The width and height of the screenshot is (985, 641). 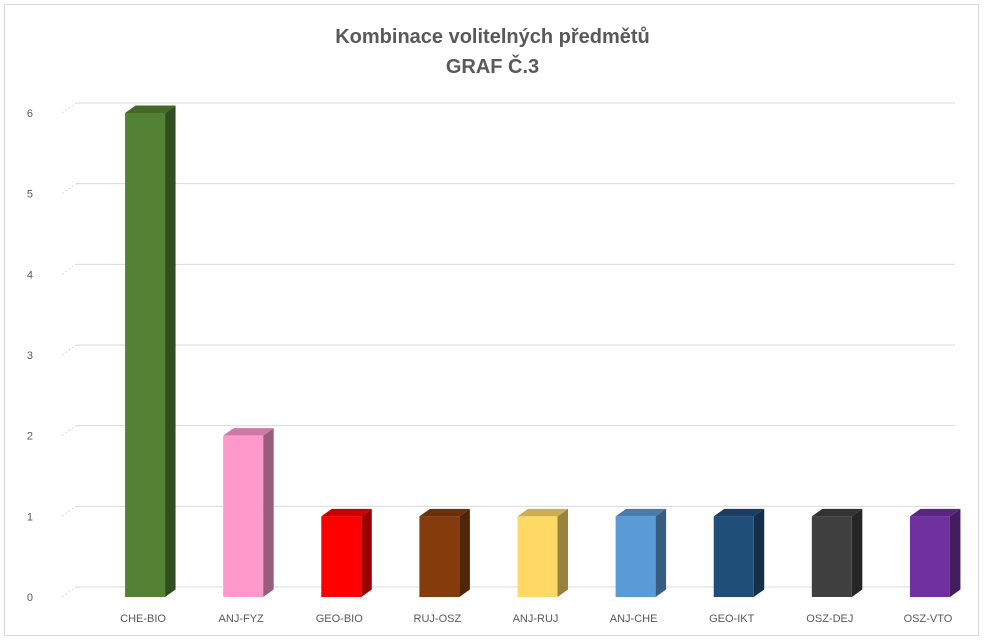 What do you see at coordinates (30, 356) in the screenshot?
I see `y-tick-label: 3` at bounding box center [30, 356].